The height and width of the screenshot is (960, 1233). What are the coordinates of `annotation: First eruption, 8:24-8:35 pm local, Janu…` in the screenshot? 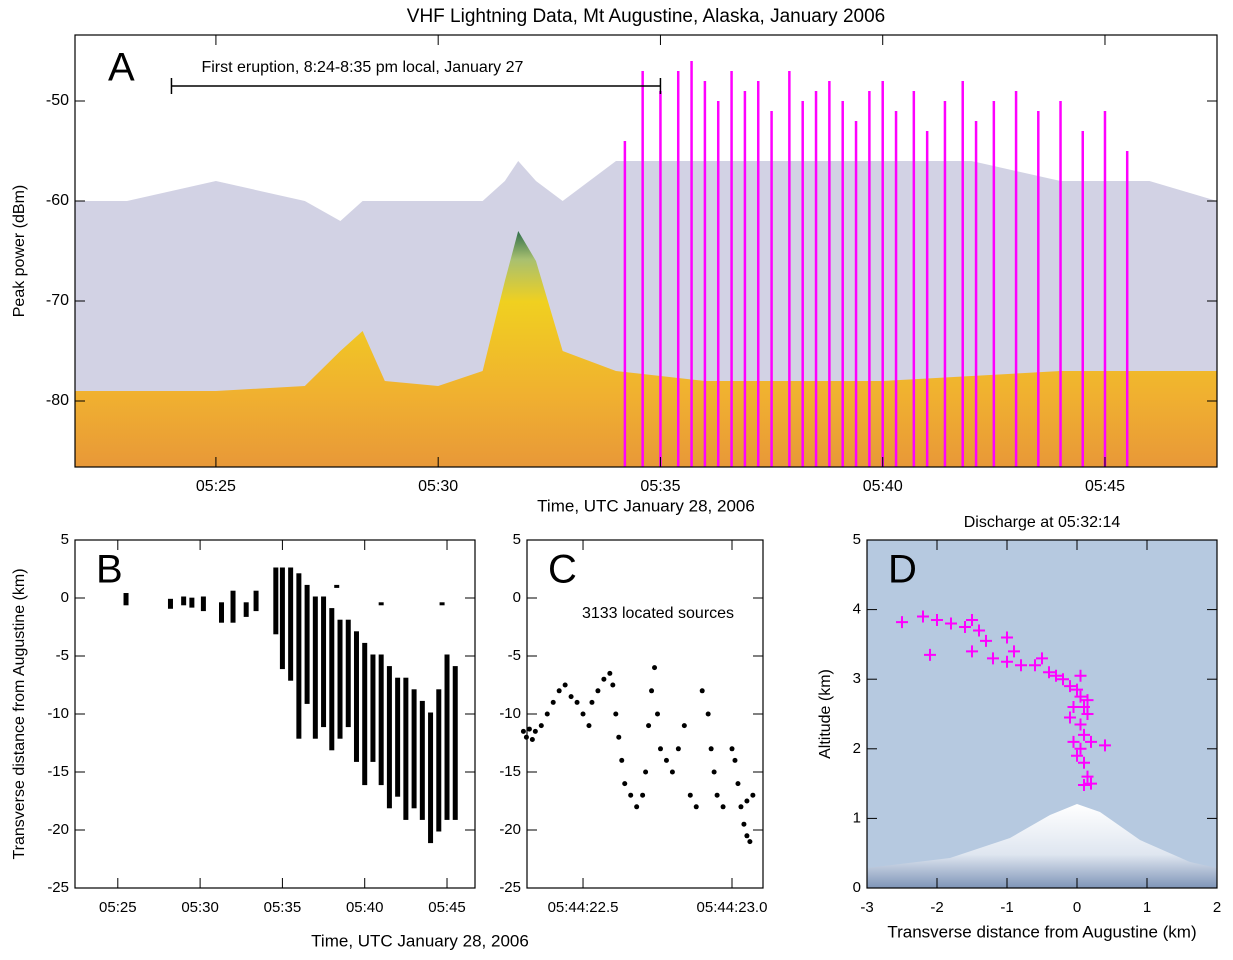 It's located at (362, 67).